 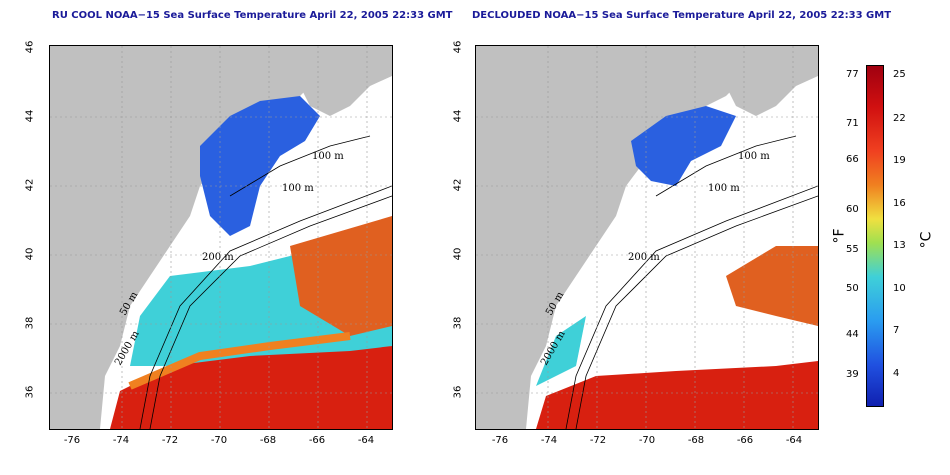 What do you see at coordinates (852, 123) in the screenshot?
I see `fahrenheit-tick: 71` at bounding box center [852, 123].